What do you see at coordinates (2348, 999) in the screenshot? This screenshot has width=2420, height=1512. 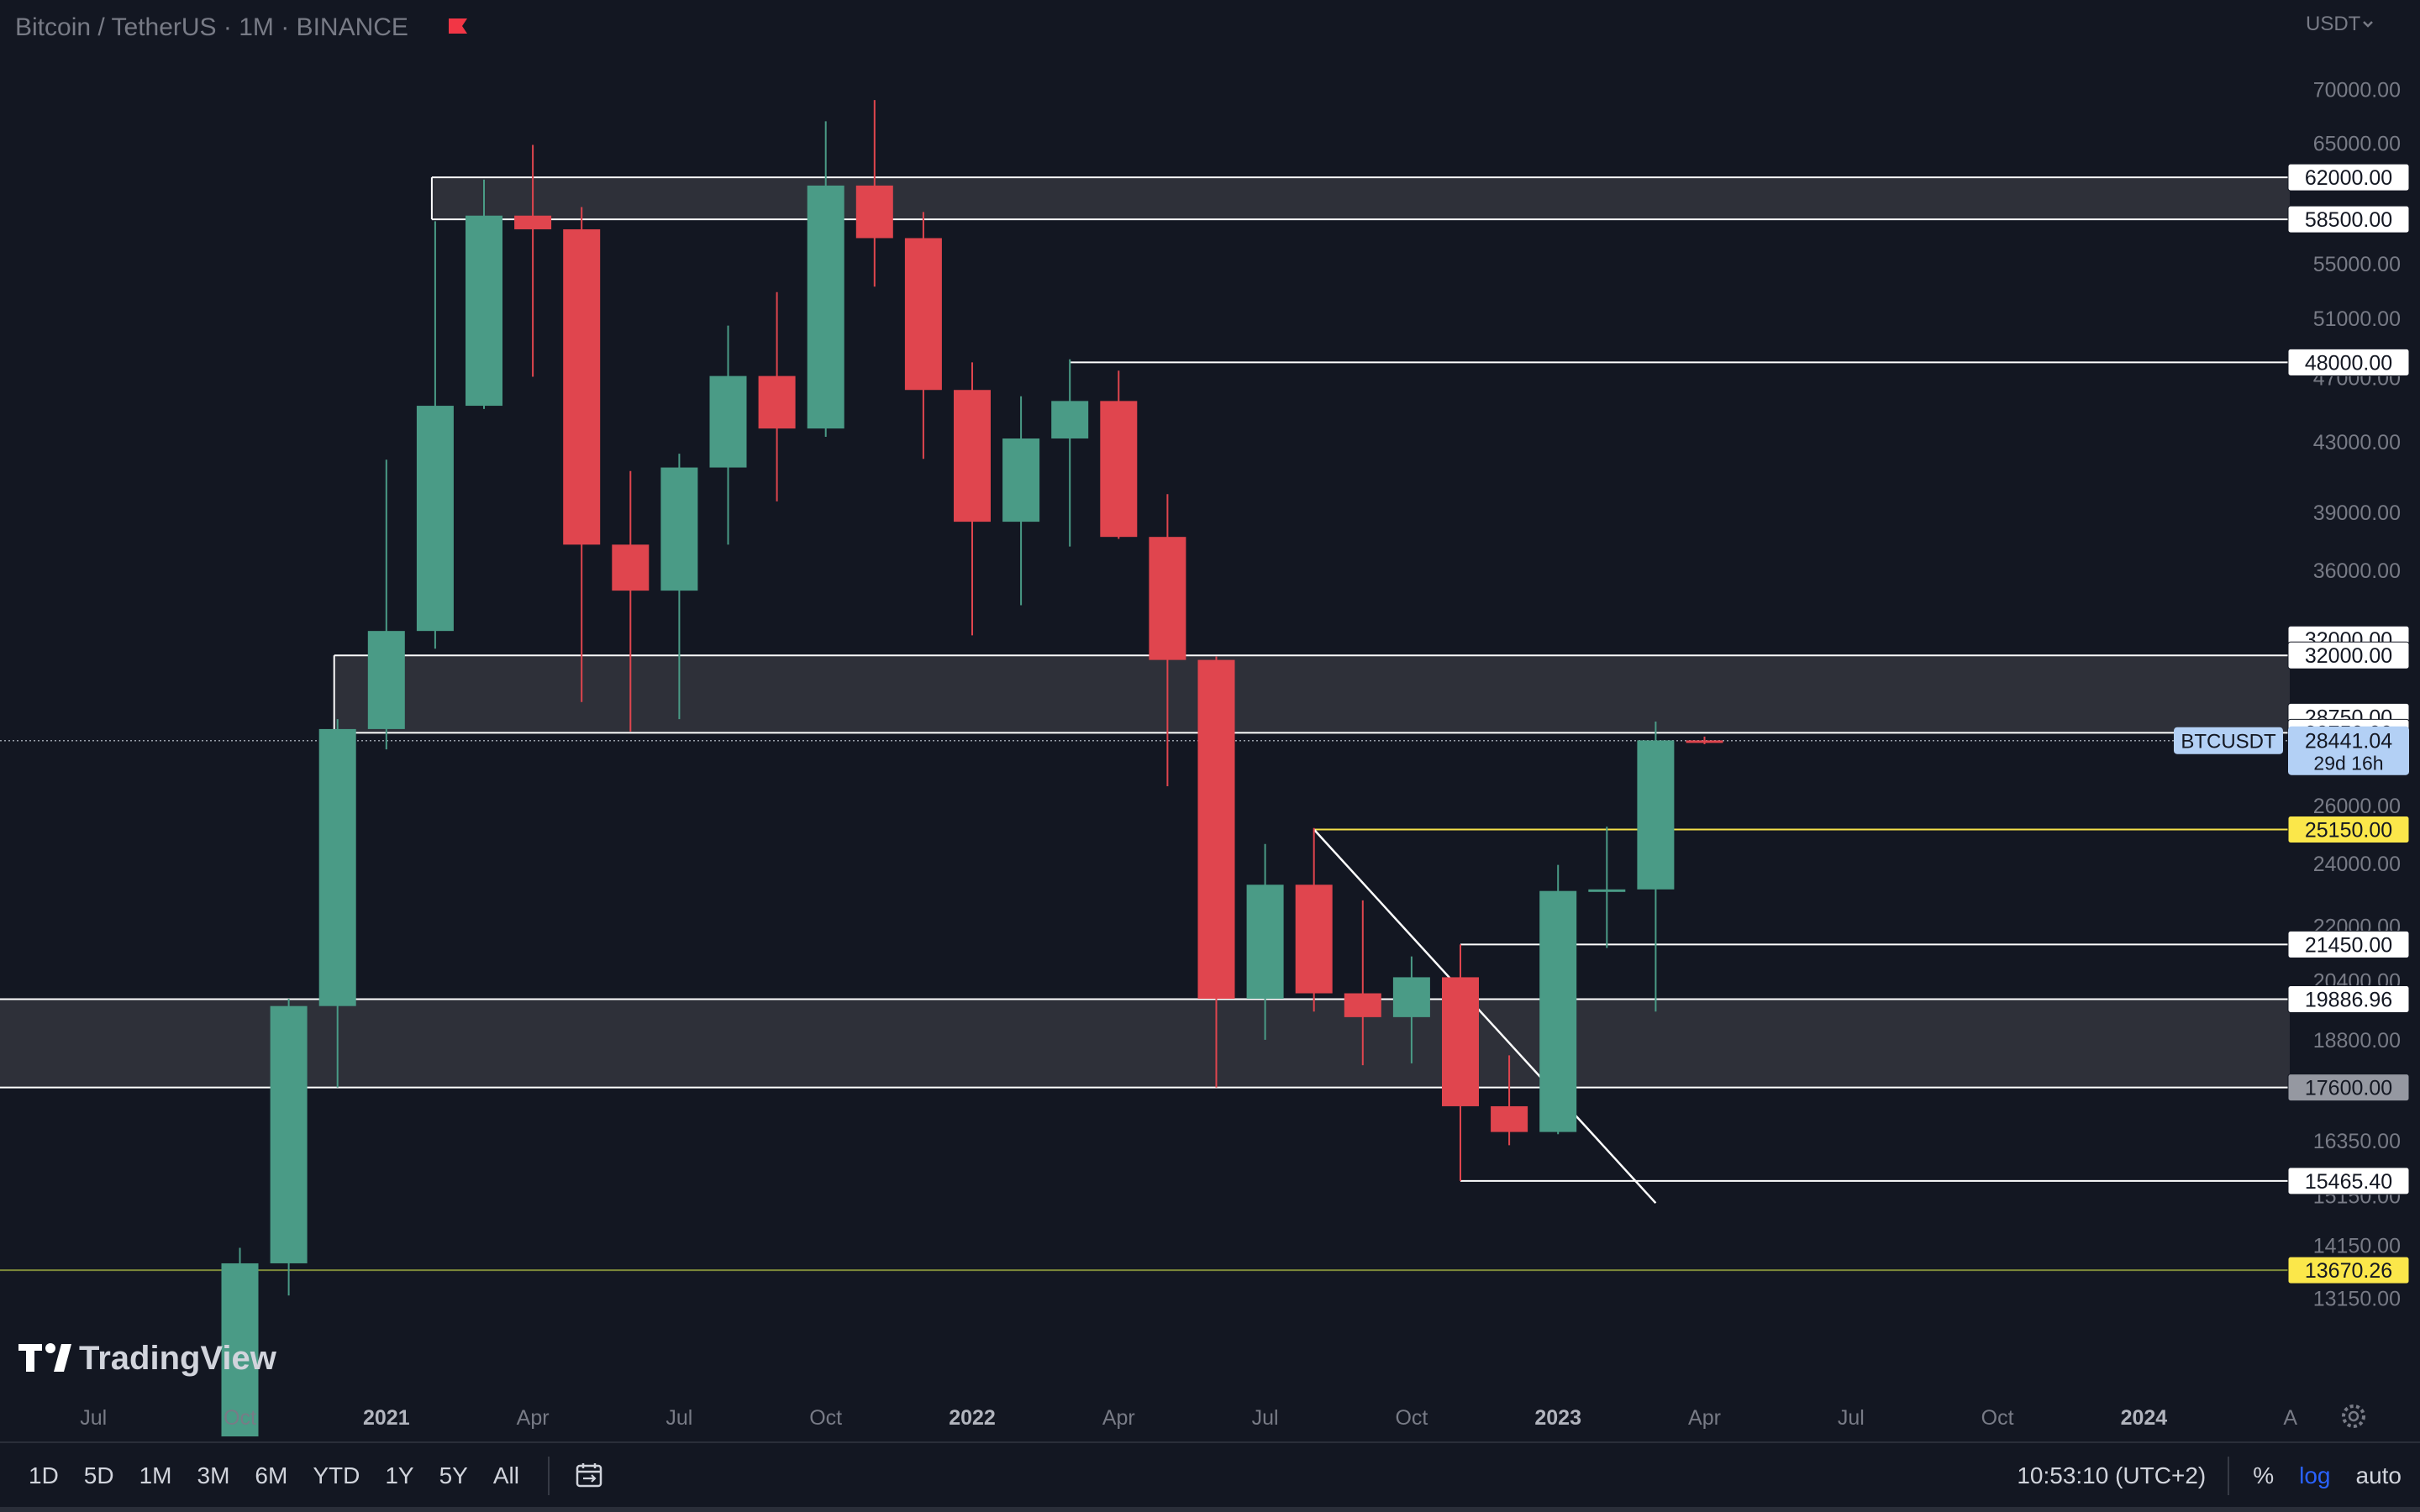 I see `price-label-9: 19886.96` at bounding box center [2348, 999].